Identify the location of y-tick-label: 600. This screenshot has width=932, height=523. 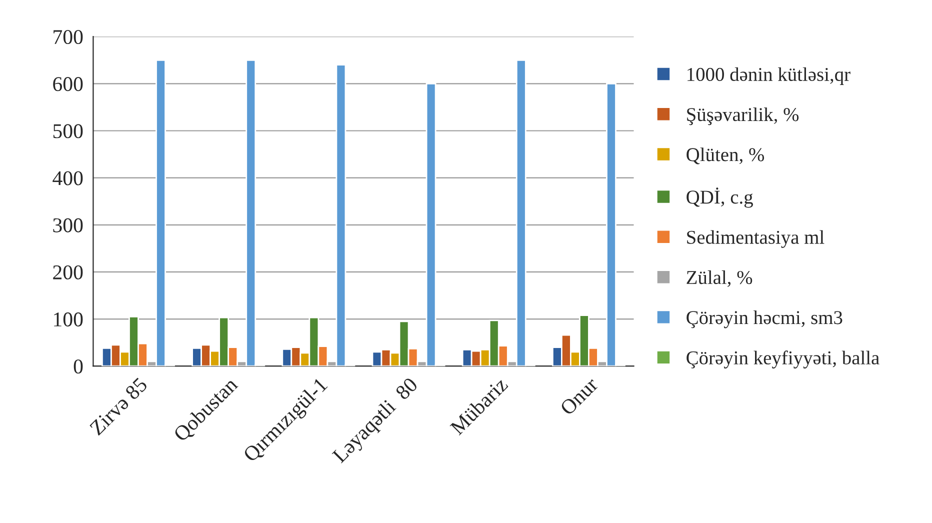
(68, 84).